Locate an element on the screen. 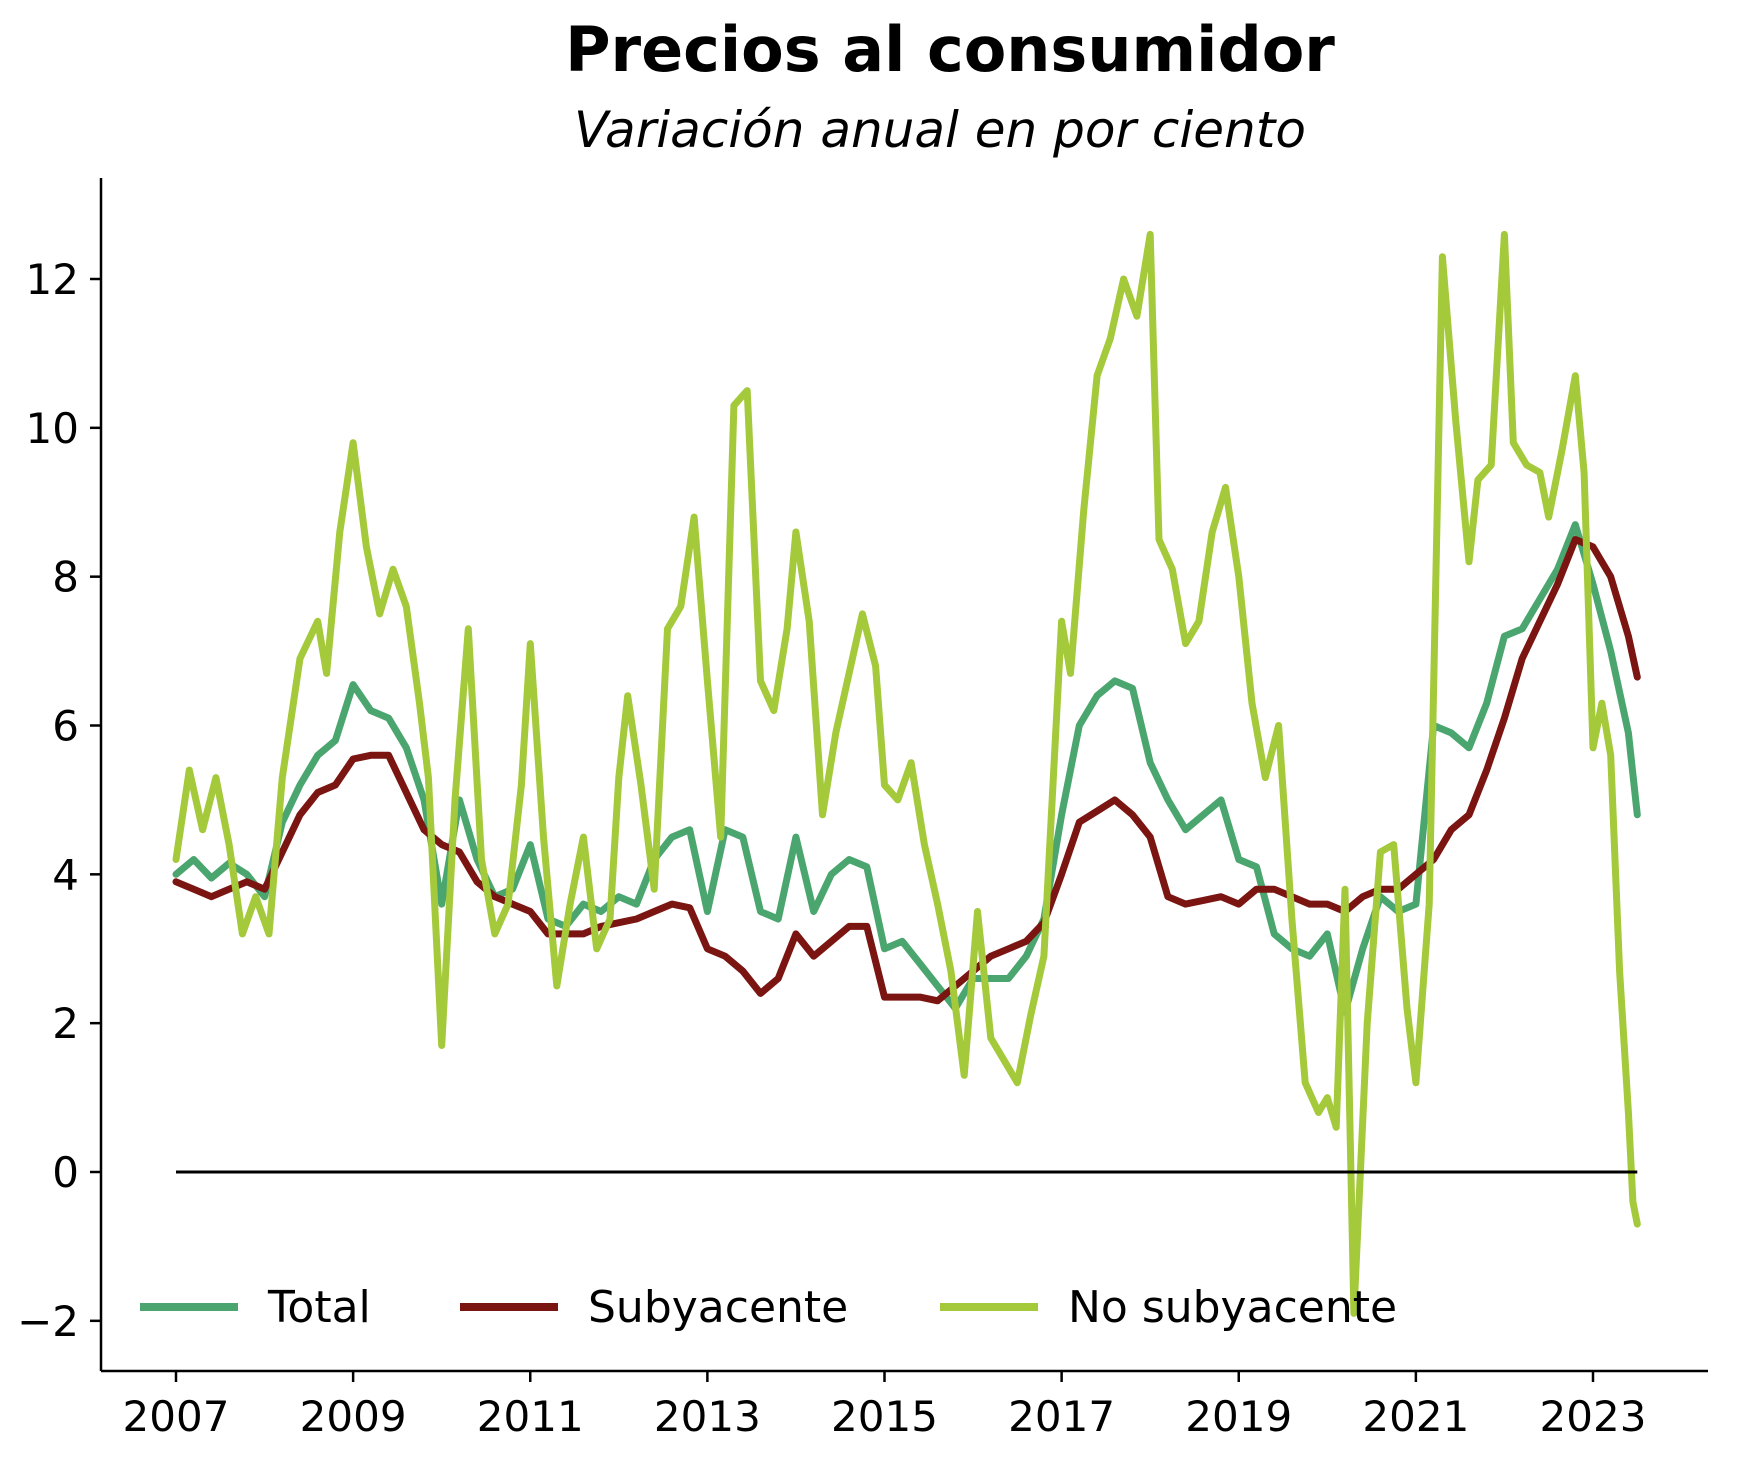  x-tick-label: 2009 is located at coordinates (353, 1416).